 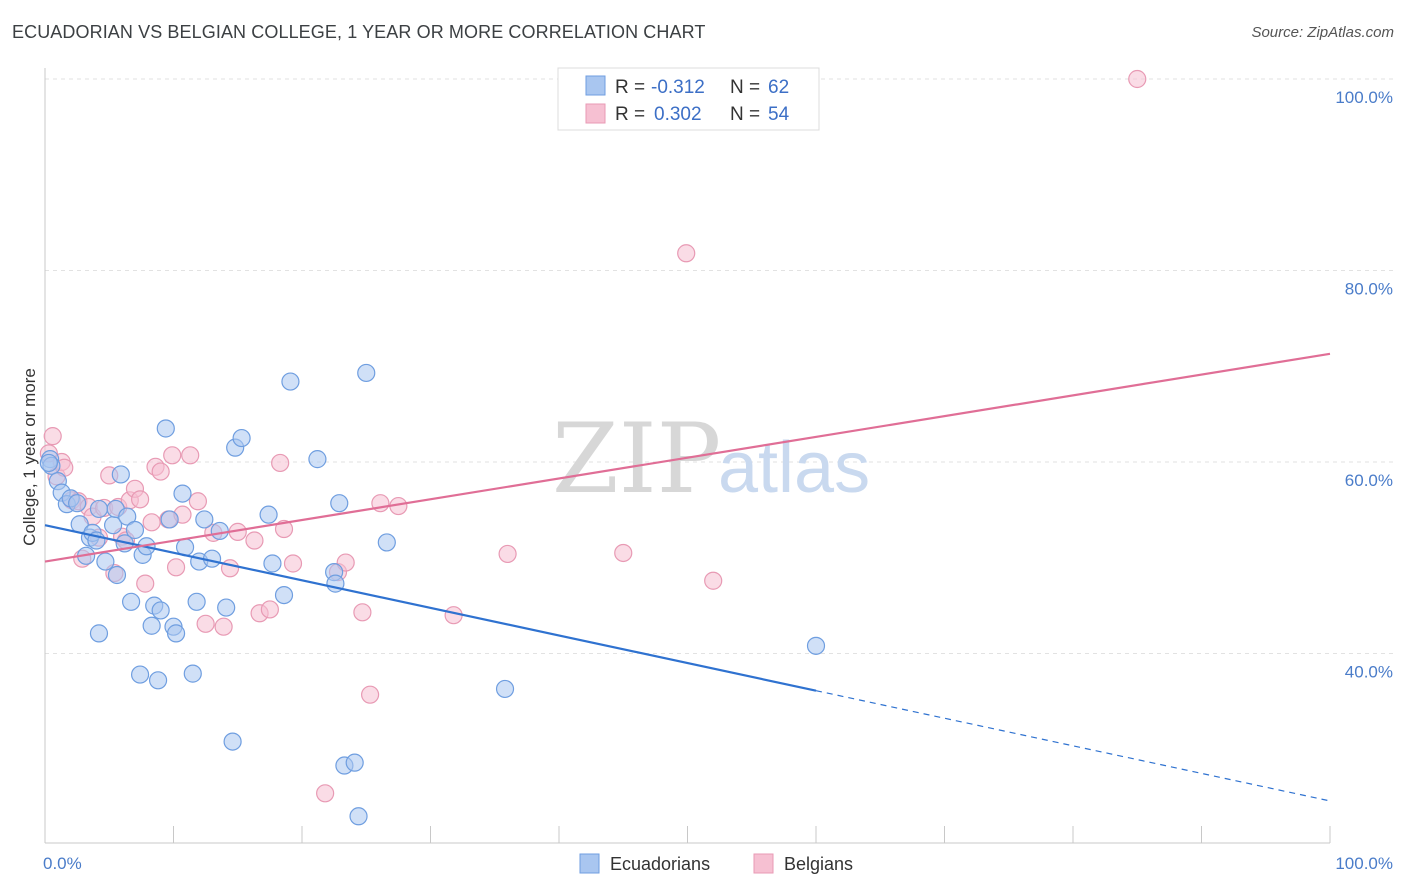 I want to click on legend-r-value-1: -0.312, so click(x=678, y=87).